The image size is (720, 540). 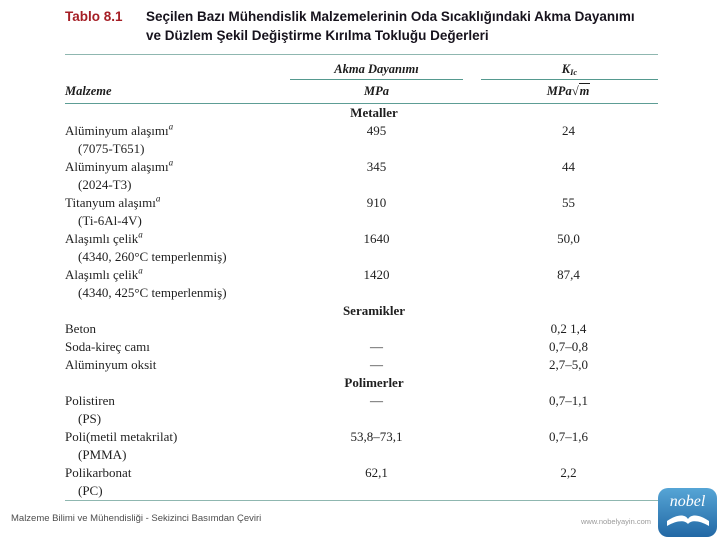 What do you see at coordinates (376, 203) in the screenshot?
I see `yield-strength-value: 910` at bounding box center [376, 203].